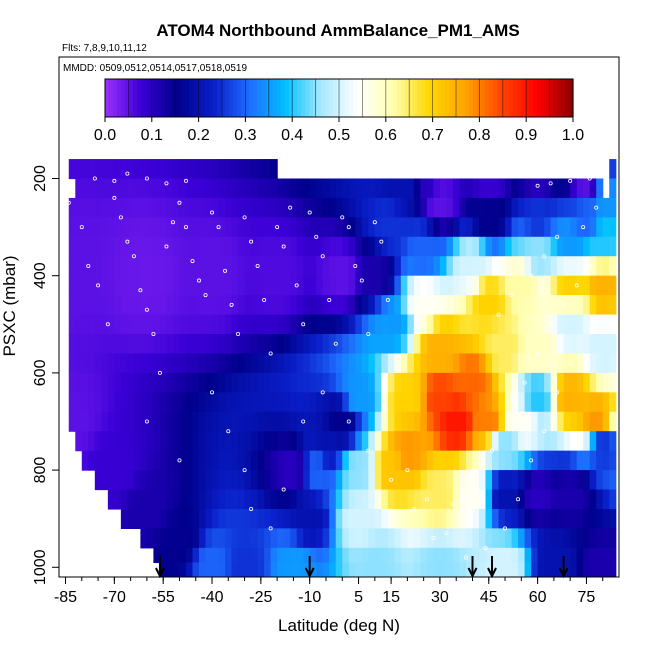 This screenshot has height=650, width=650. What do you see at coordinates (538, 597) in the screenshot?
I see `x-tick-label: 60` at bounding box center [538, 597].